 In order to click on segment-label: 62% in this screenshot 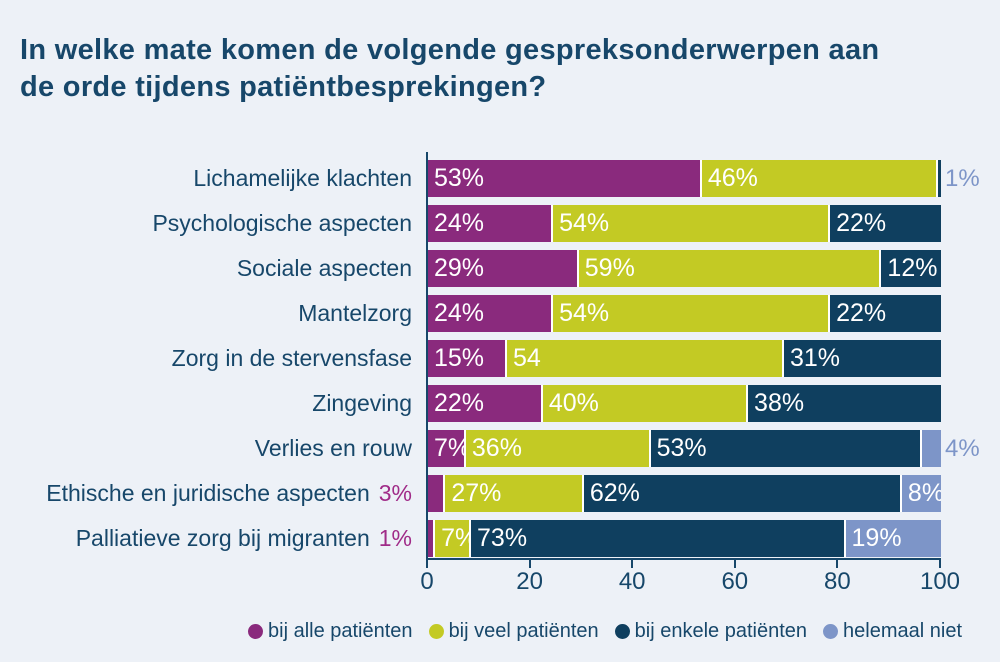, I will do `click(614, 493)`.